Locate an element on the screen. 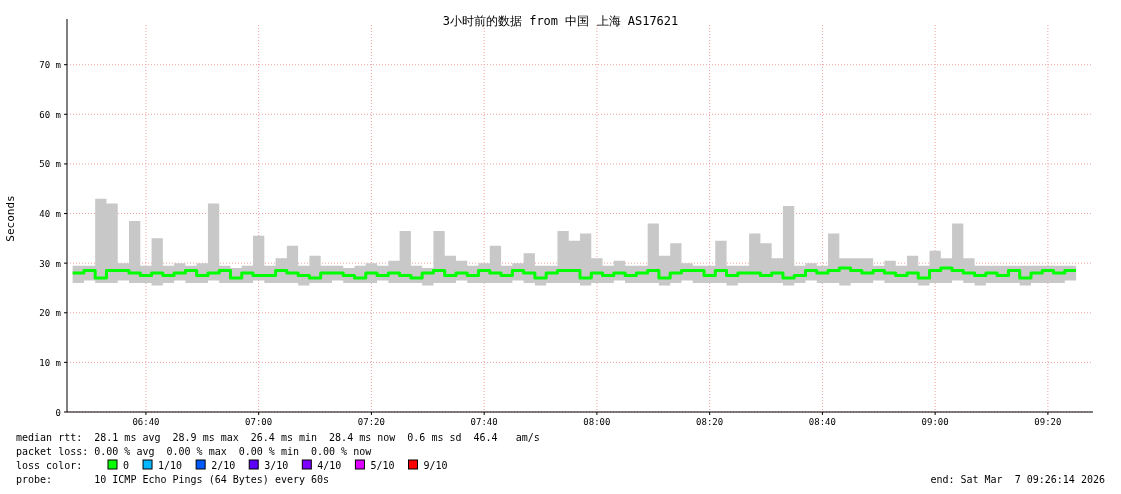 This screenshot has height=494, width=1121. y-tick-label: 20 m is located at coordinates (50, 313).